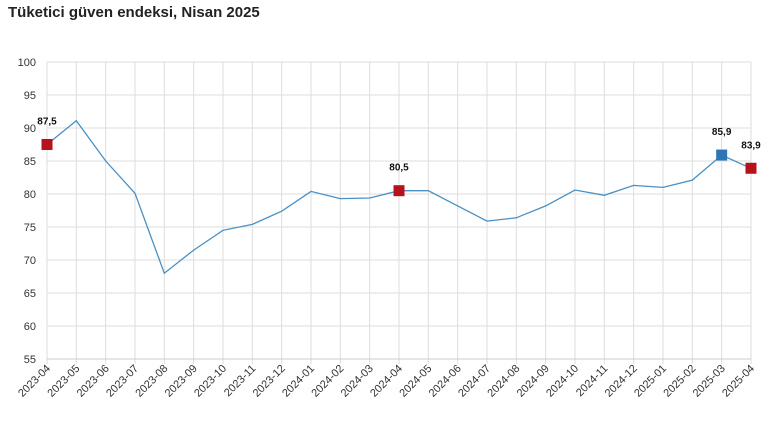 The width and height of the screenshot is (772, 425). Describe the element at coordinates (30, 129) in the screenshot. I see `y-tick-label: 90` at that location.